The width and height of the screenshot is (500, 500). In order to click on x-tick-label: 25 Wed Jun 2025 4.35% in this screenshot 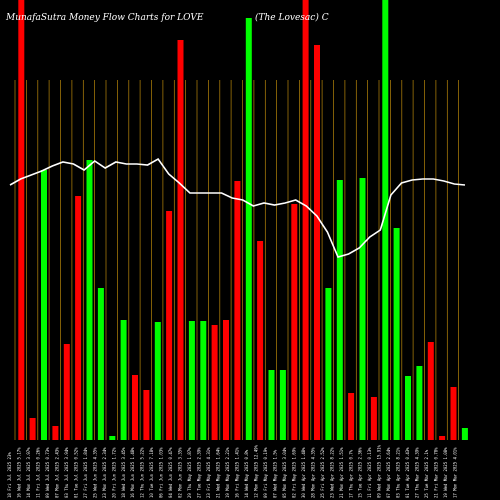, I will do `click(94, 472)`.